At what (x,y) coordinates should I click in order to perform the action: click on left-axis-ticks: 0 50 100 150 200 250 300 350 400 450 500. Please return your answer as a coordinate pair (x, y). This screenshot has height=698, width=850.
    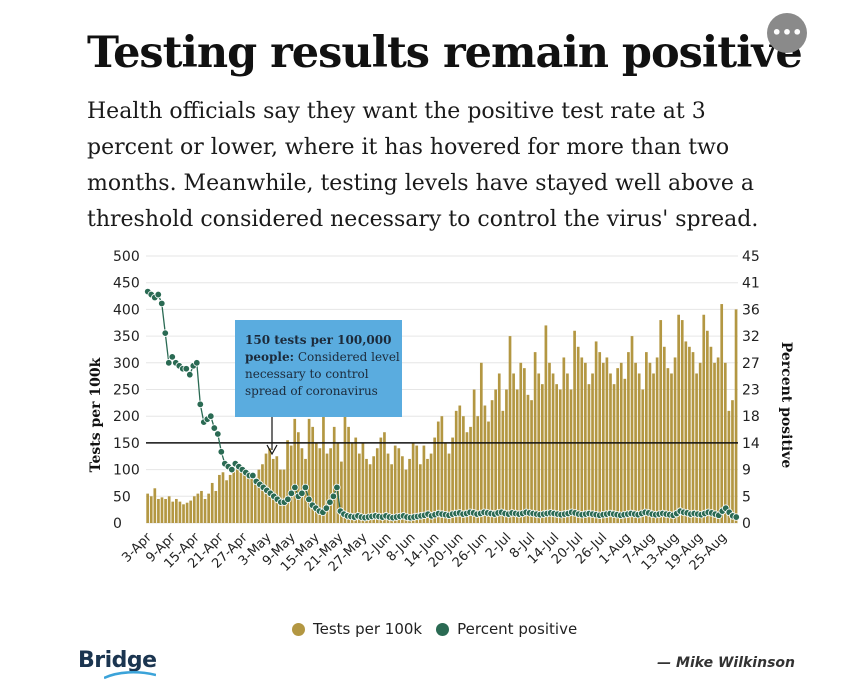
    Looking at the image, I should click on (126, 390).